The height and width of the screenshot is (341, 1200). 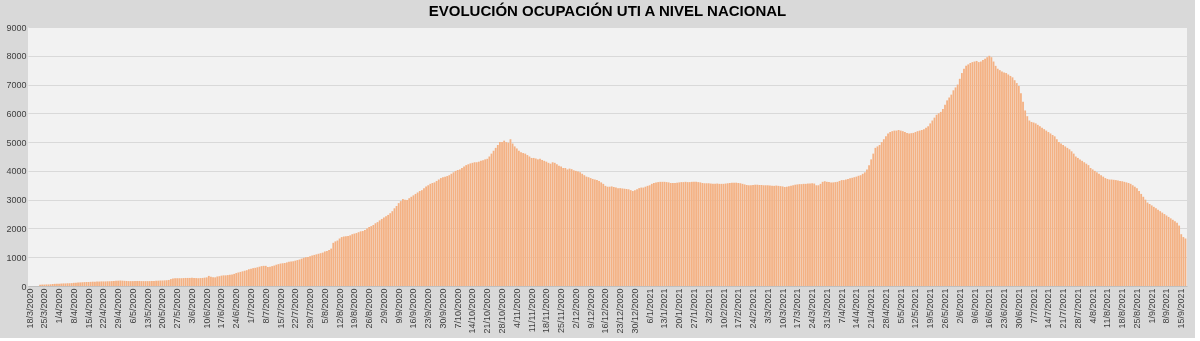 What do you see at coordinates (708, 306) in the screenshot?
I see `x-tick-label: 3/2/2021` at bounding box center [708, 306].